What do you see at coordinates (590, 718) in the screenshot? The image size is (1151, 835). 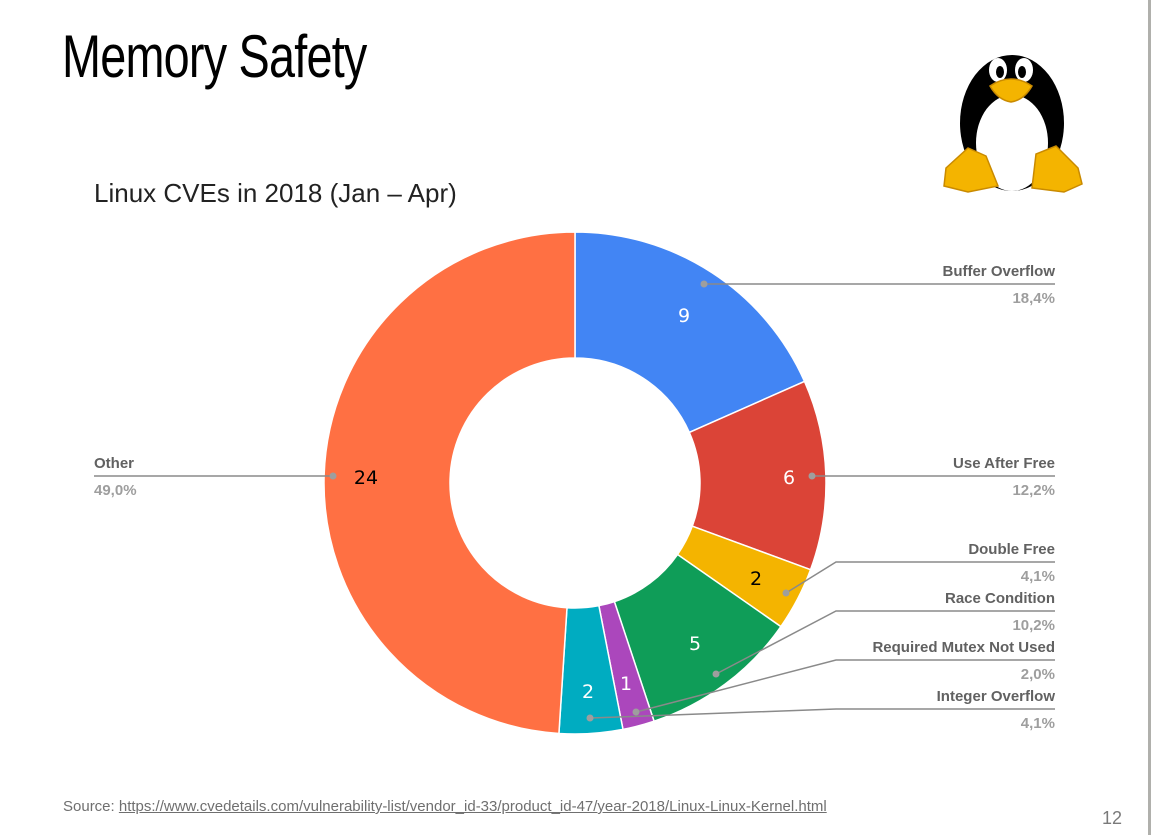 I see `leader-dot-integer-overflow` at bounding box center [590, 718].